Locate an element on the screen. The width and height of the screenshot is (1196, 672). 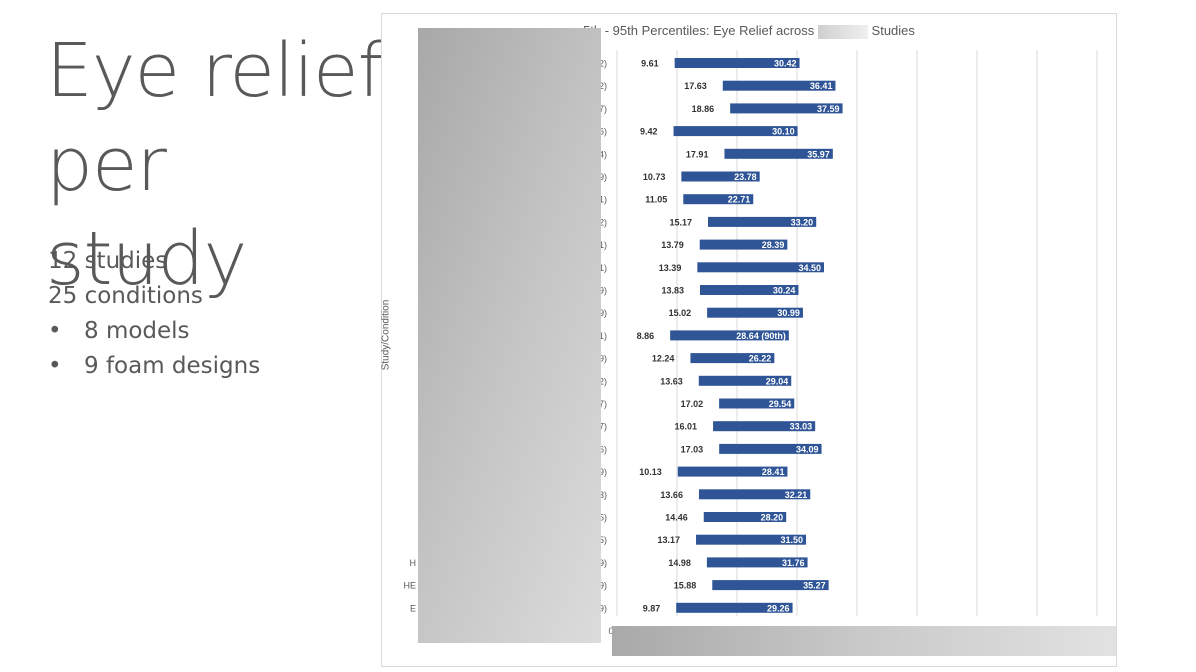
data-label-5th: 13.83 is located at coordinates (672, 291).